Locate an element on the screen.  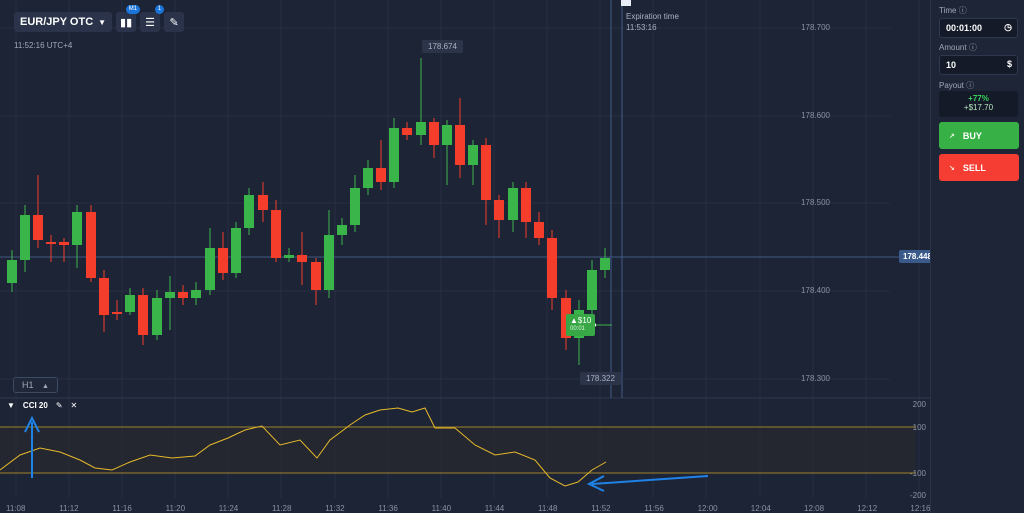
sell-button: ↘ SELL is located at coordinates (979, 167).